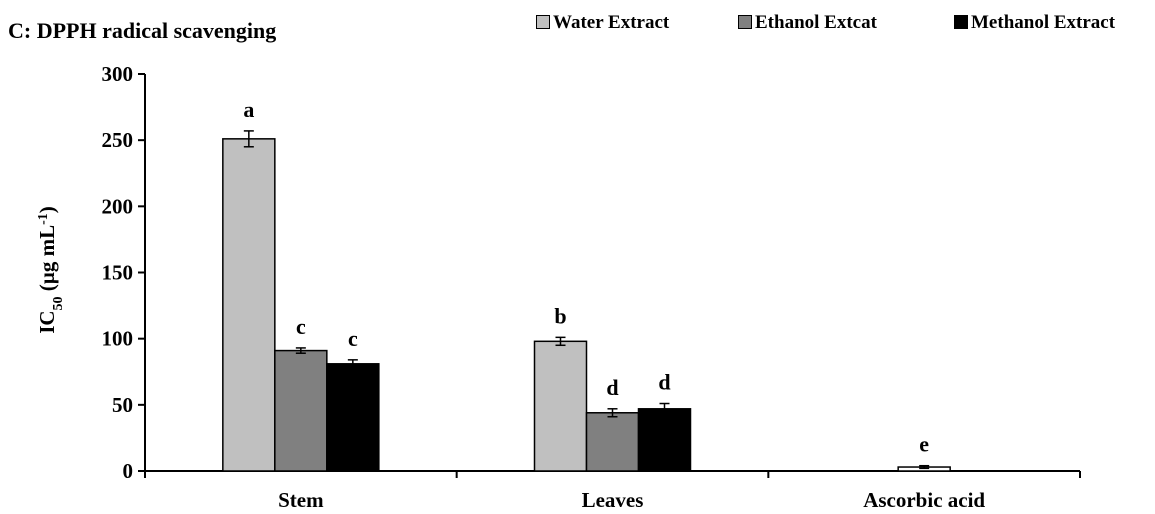 This screenshot has height=514, width=1155. I want to click on legend-label-water: Water Extract, so click(611, 22).